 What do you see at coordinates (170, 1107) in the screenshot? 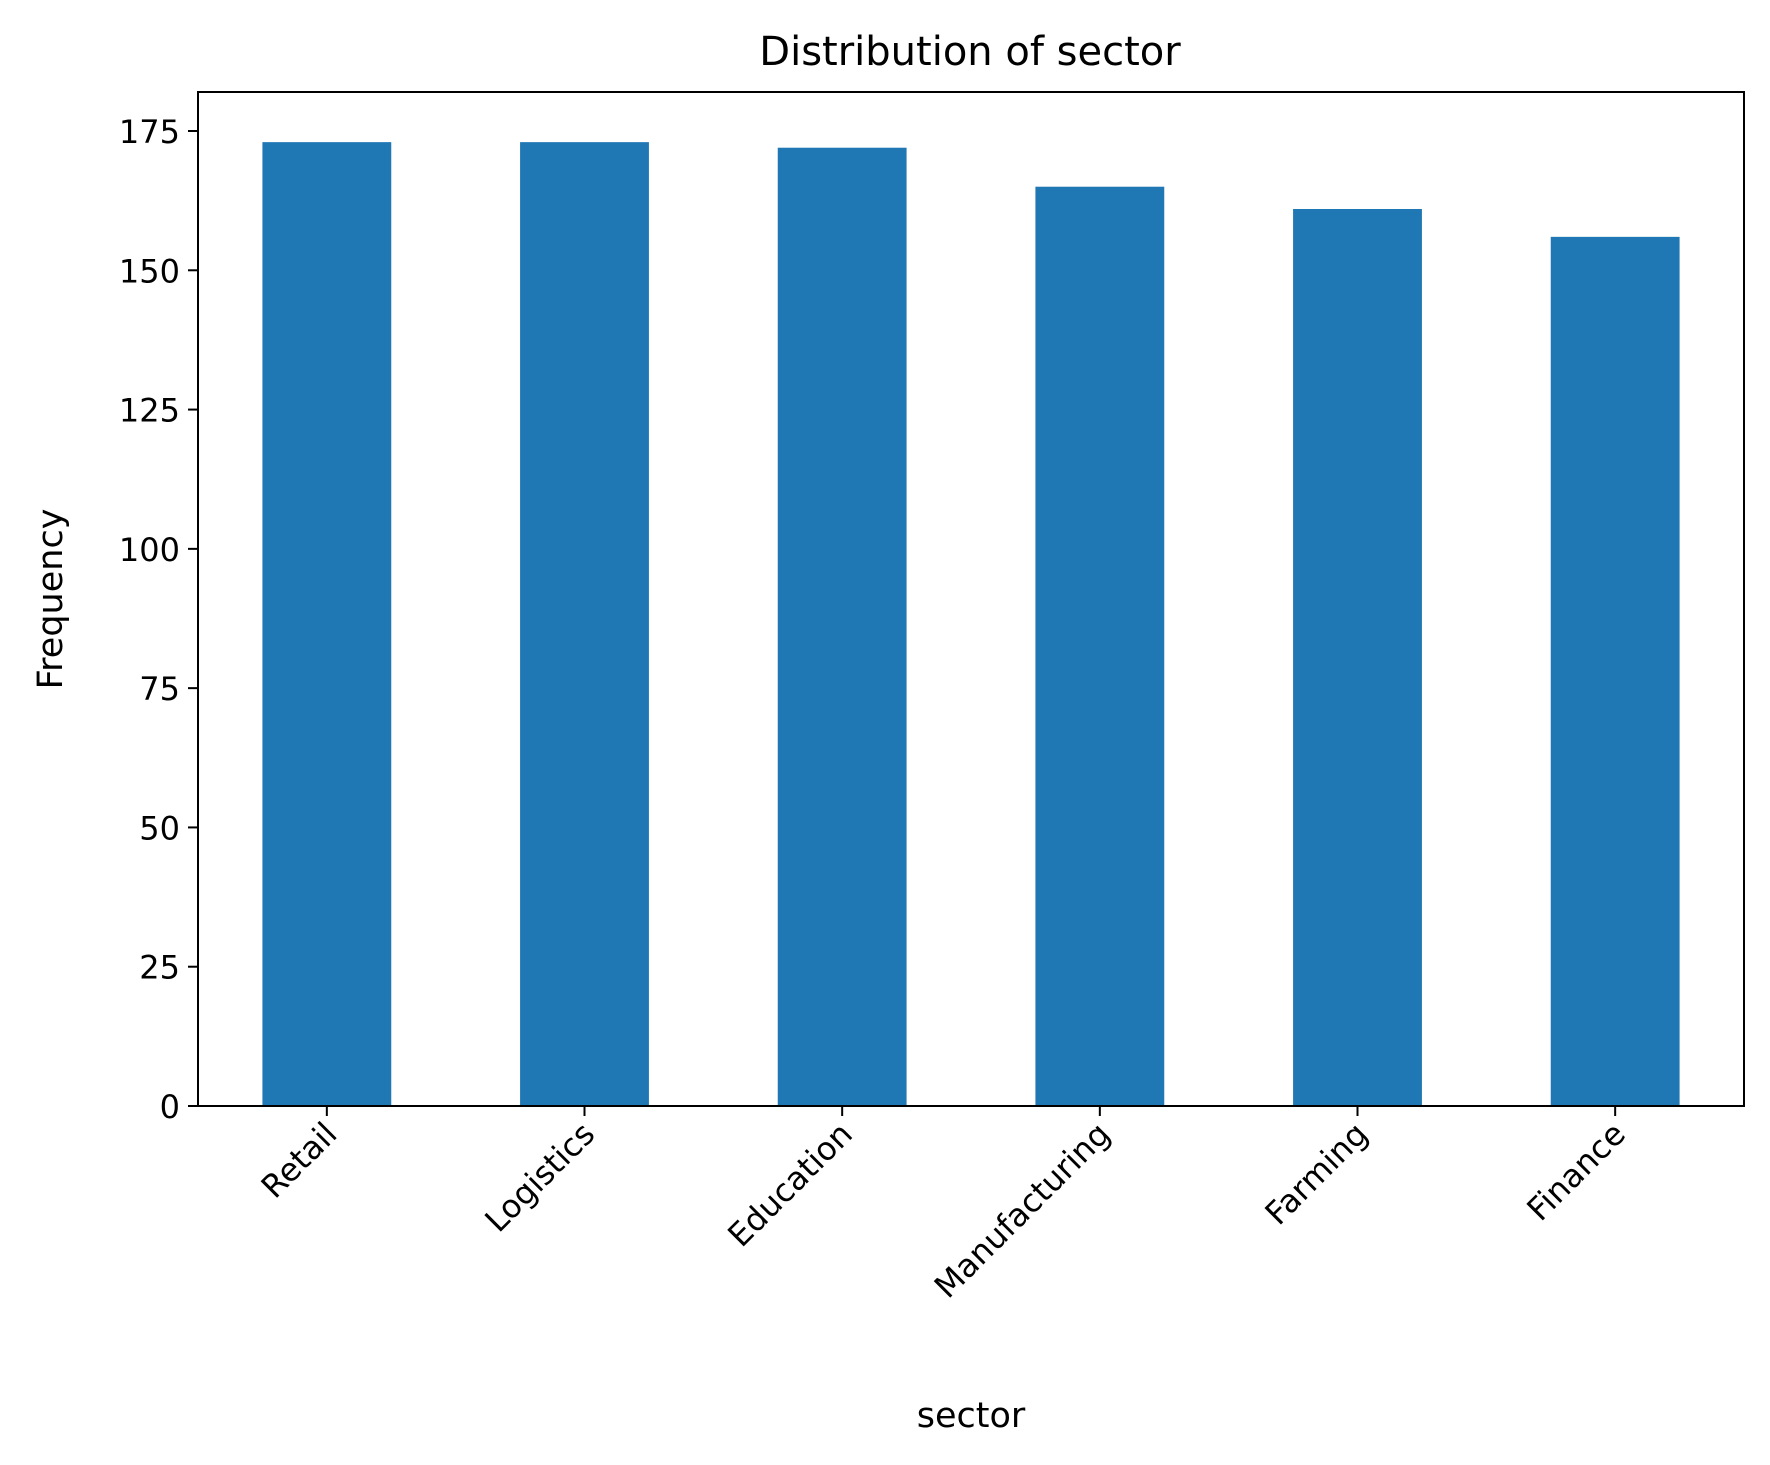
I see `y-tick-label: 0` at bounding box center [170, 1107].